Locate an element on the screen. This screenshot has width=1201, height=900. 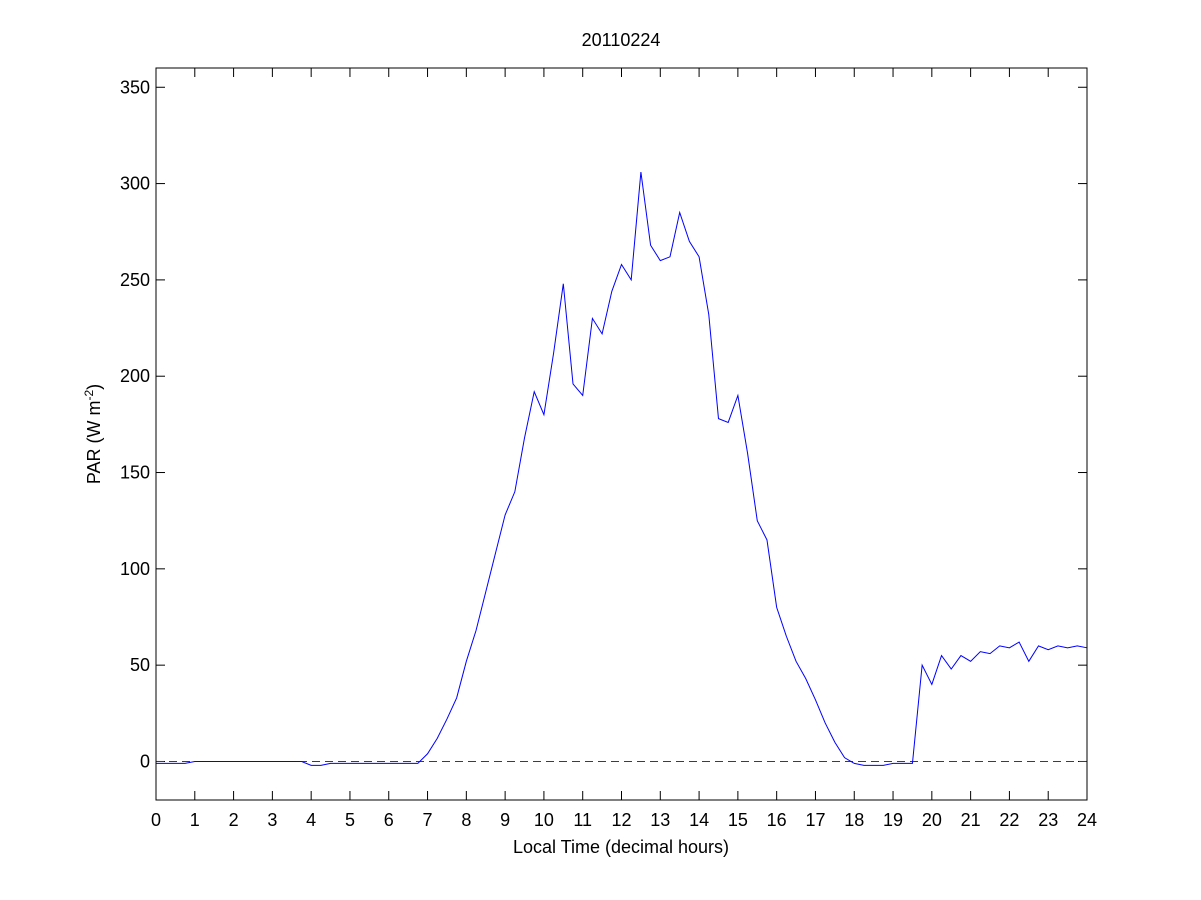
x-tick-label: 19 is located at coordinates (893, 820).